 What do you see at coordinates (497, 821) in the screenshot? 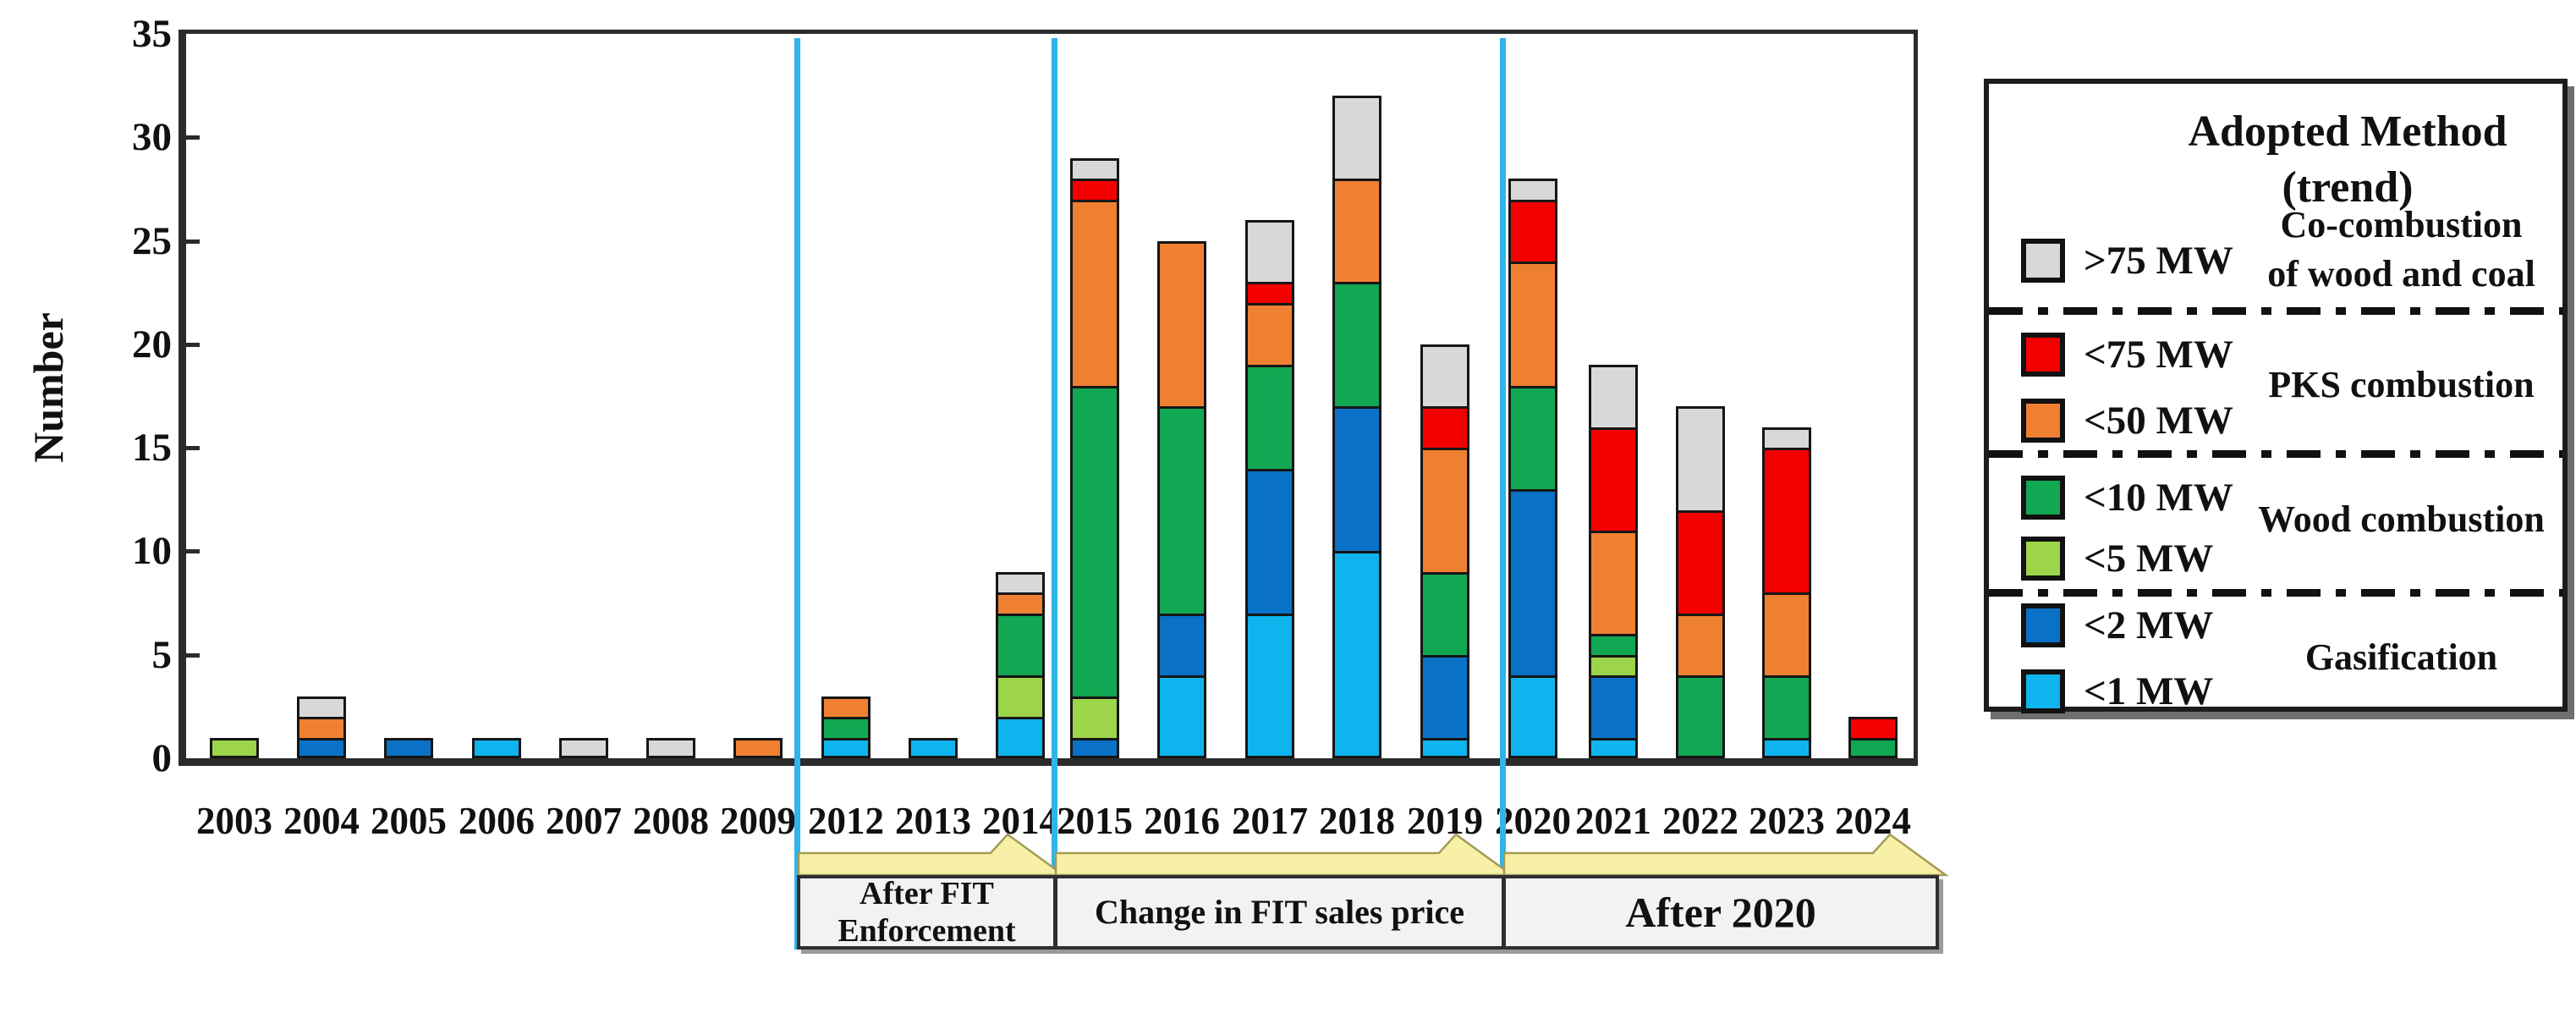
I see `x-tick-label-2006: 2006` at bounding box center [497, 821].